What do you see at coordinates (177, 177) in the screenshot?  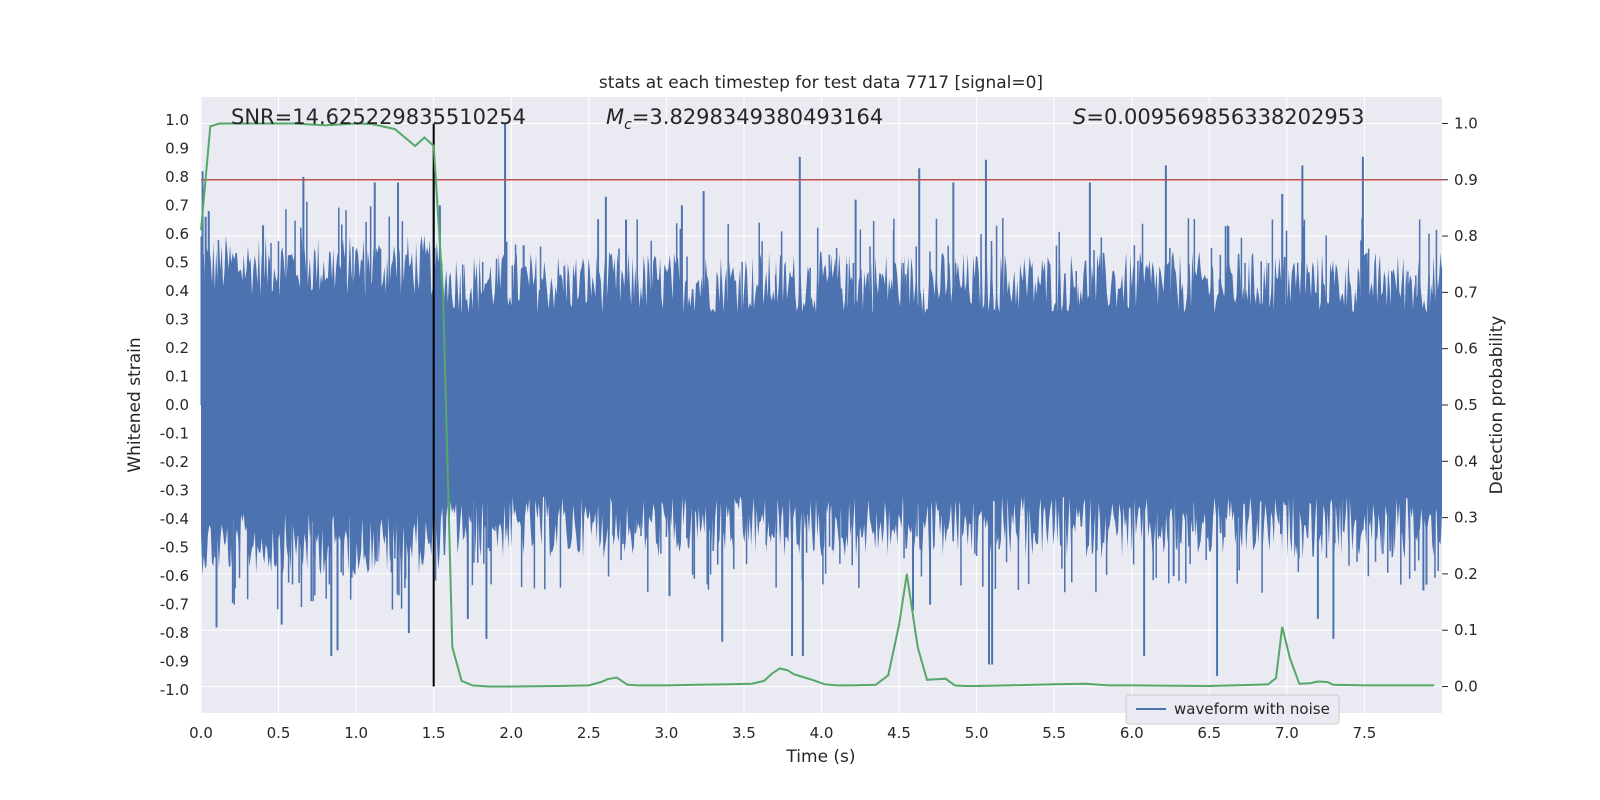 I see `y-tick-label: 0.8` at bounding box center [177, 177].